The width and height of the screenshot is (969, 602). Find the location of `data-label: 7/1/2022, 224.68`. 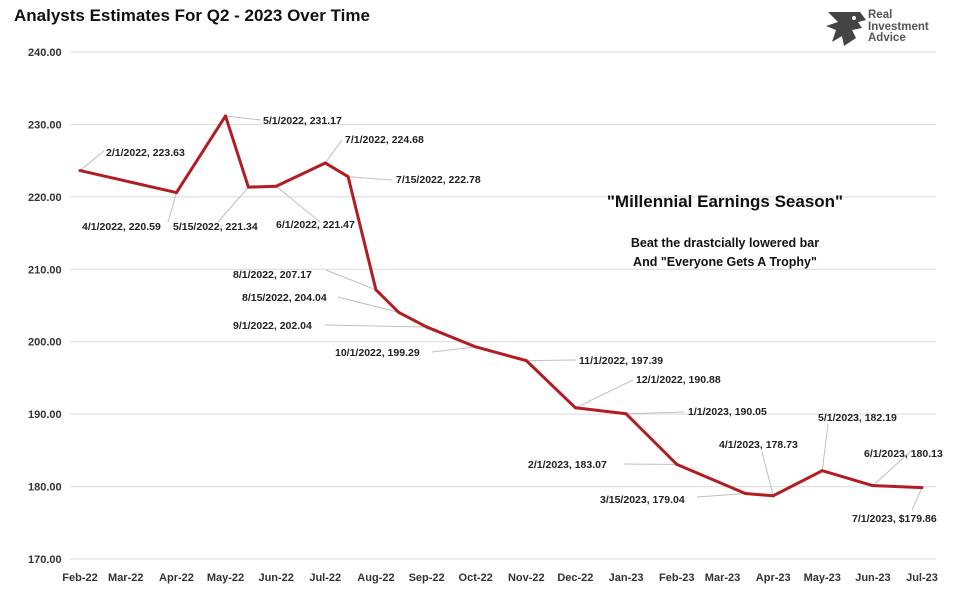

data-label: 7/1/2022, 224.68 is located at coordinates (384, 140).